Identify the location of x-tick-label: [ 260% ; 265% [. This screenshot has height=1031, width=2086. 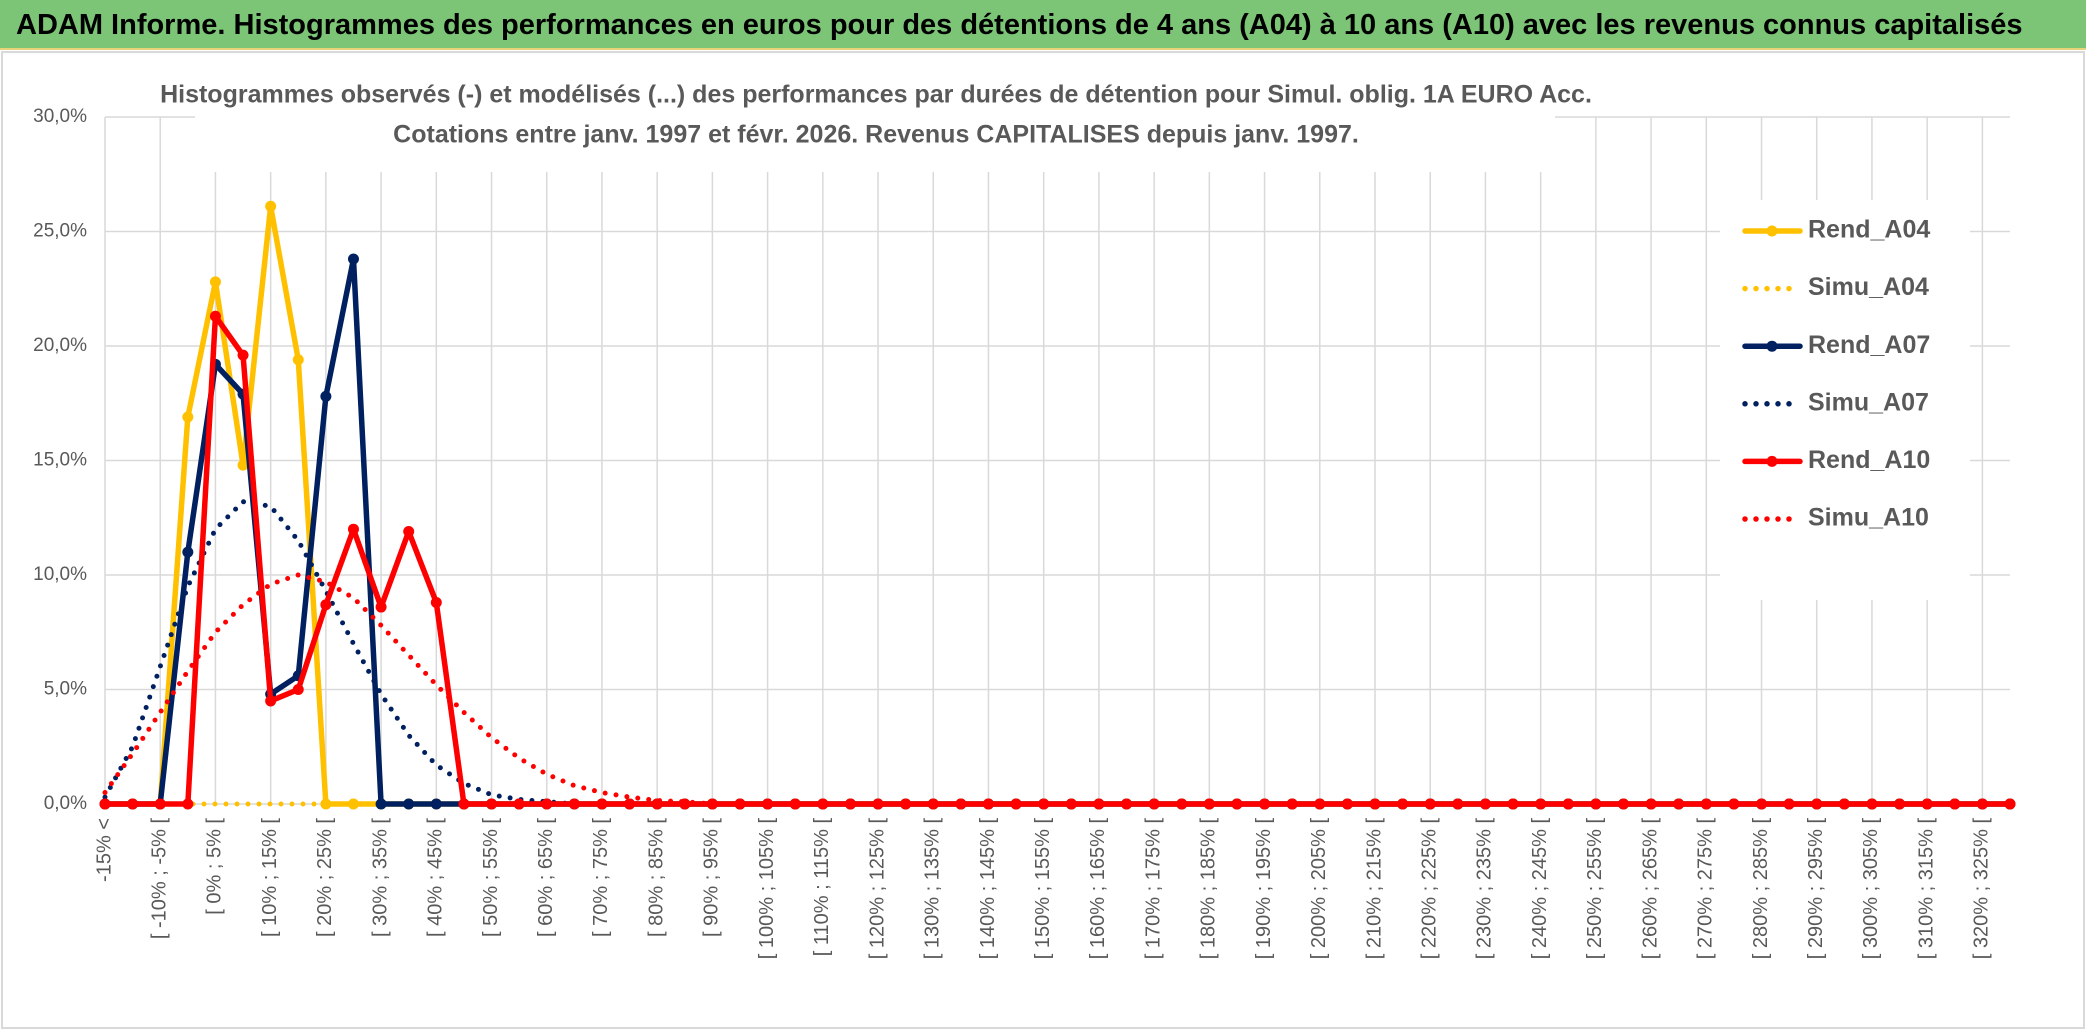
(1650, 889).